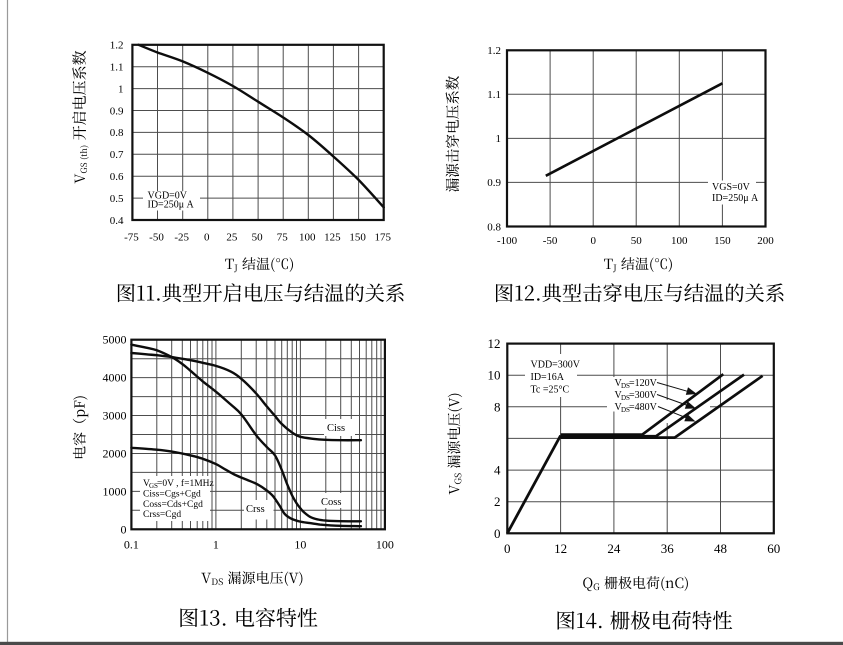 Image resolution: width=843 pixels, height=645 pixels. Describe the element at coordinates (556, 365) in the screenshot. I see `svg-text: VDD=300V` at that location.